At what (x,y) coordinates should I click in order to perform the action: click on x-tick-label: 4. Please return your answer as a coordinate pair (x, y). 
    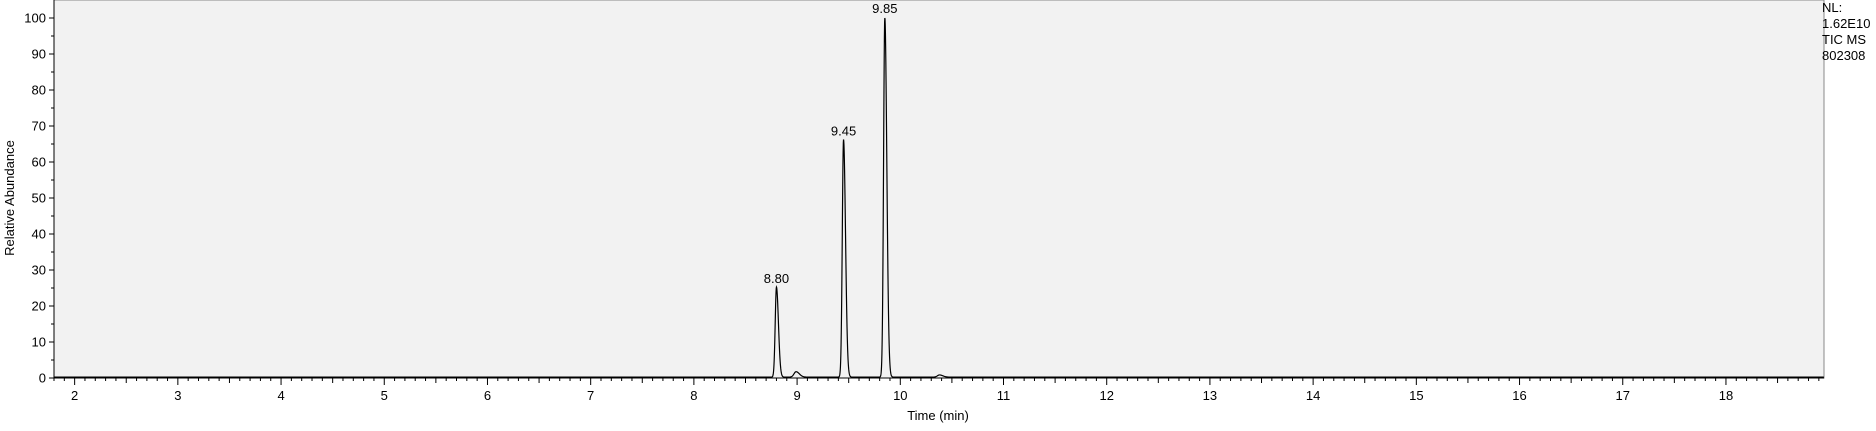
    Looking at the image, I should click on (280, 395).